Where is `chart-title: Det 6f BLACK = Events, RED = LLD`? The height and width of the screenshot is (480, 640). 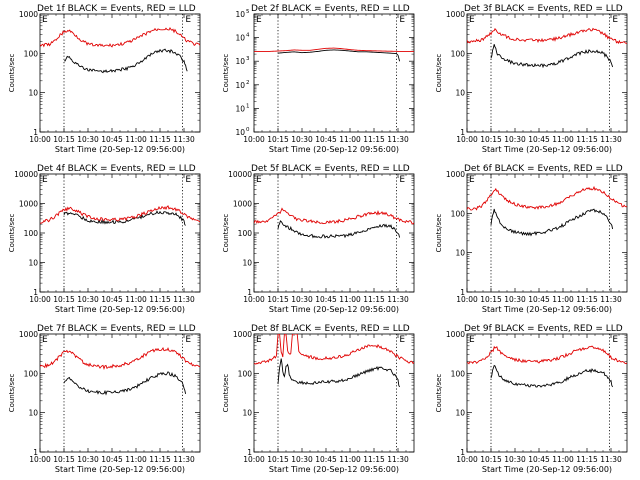
chart-title: Det 6f BLACK = Events, RED = LLD is located at coordinates (543, 169).